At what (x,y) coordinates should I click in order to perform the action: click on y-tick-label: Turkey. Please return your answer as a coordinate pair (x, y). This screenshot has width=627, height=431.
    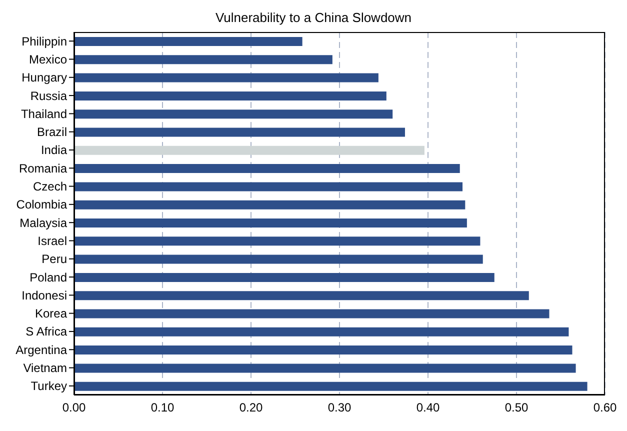
    Looking at the image, I should click on (48, 386).